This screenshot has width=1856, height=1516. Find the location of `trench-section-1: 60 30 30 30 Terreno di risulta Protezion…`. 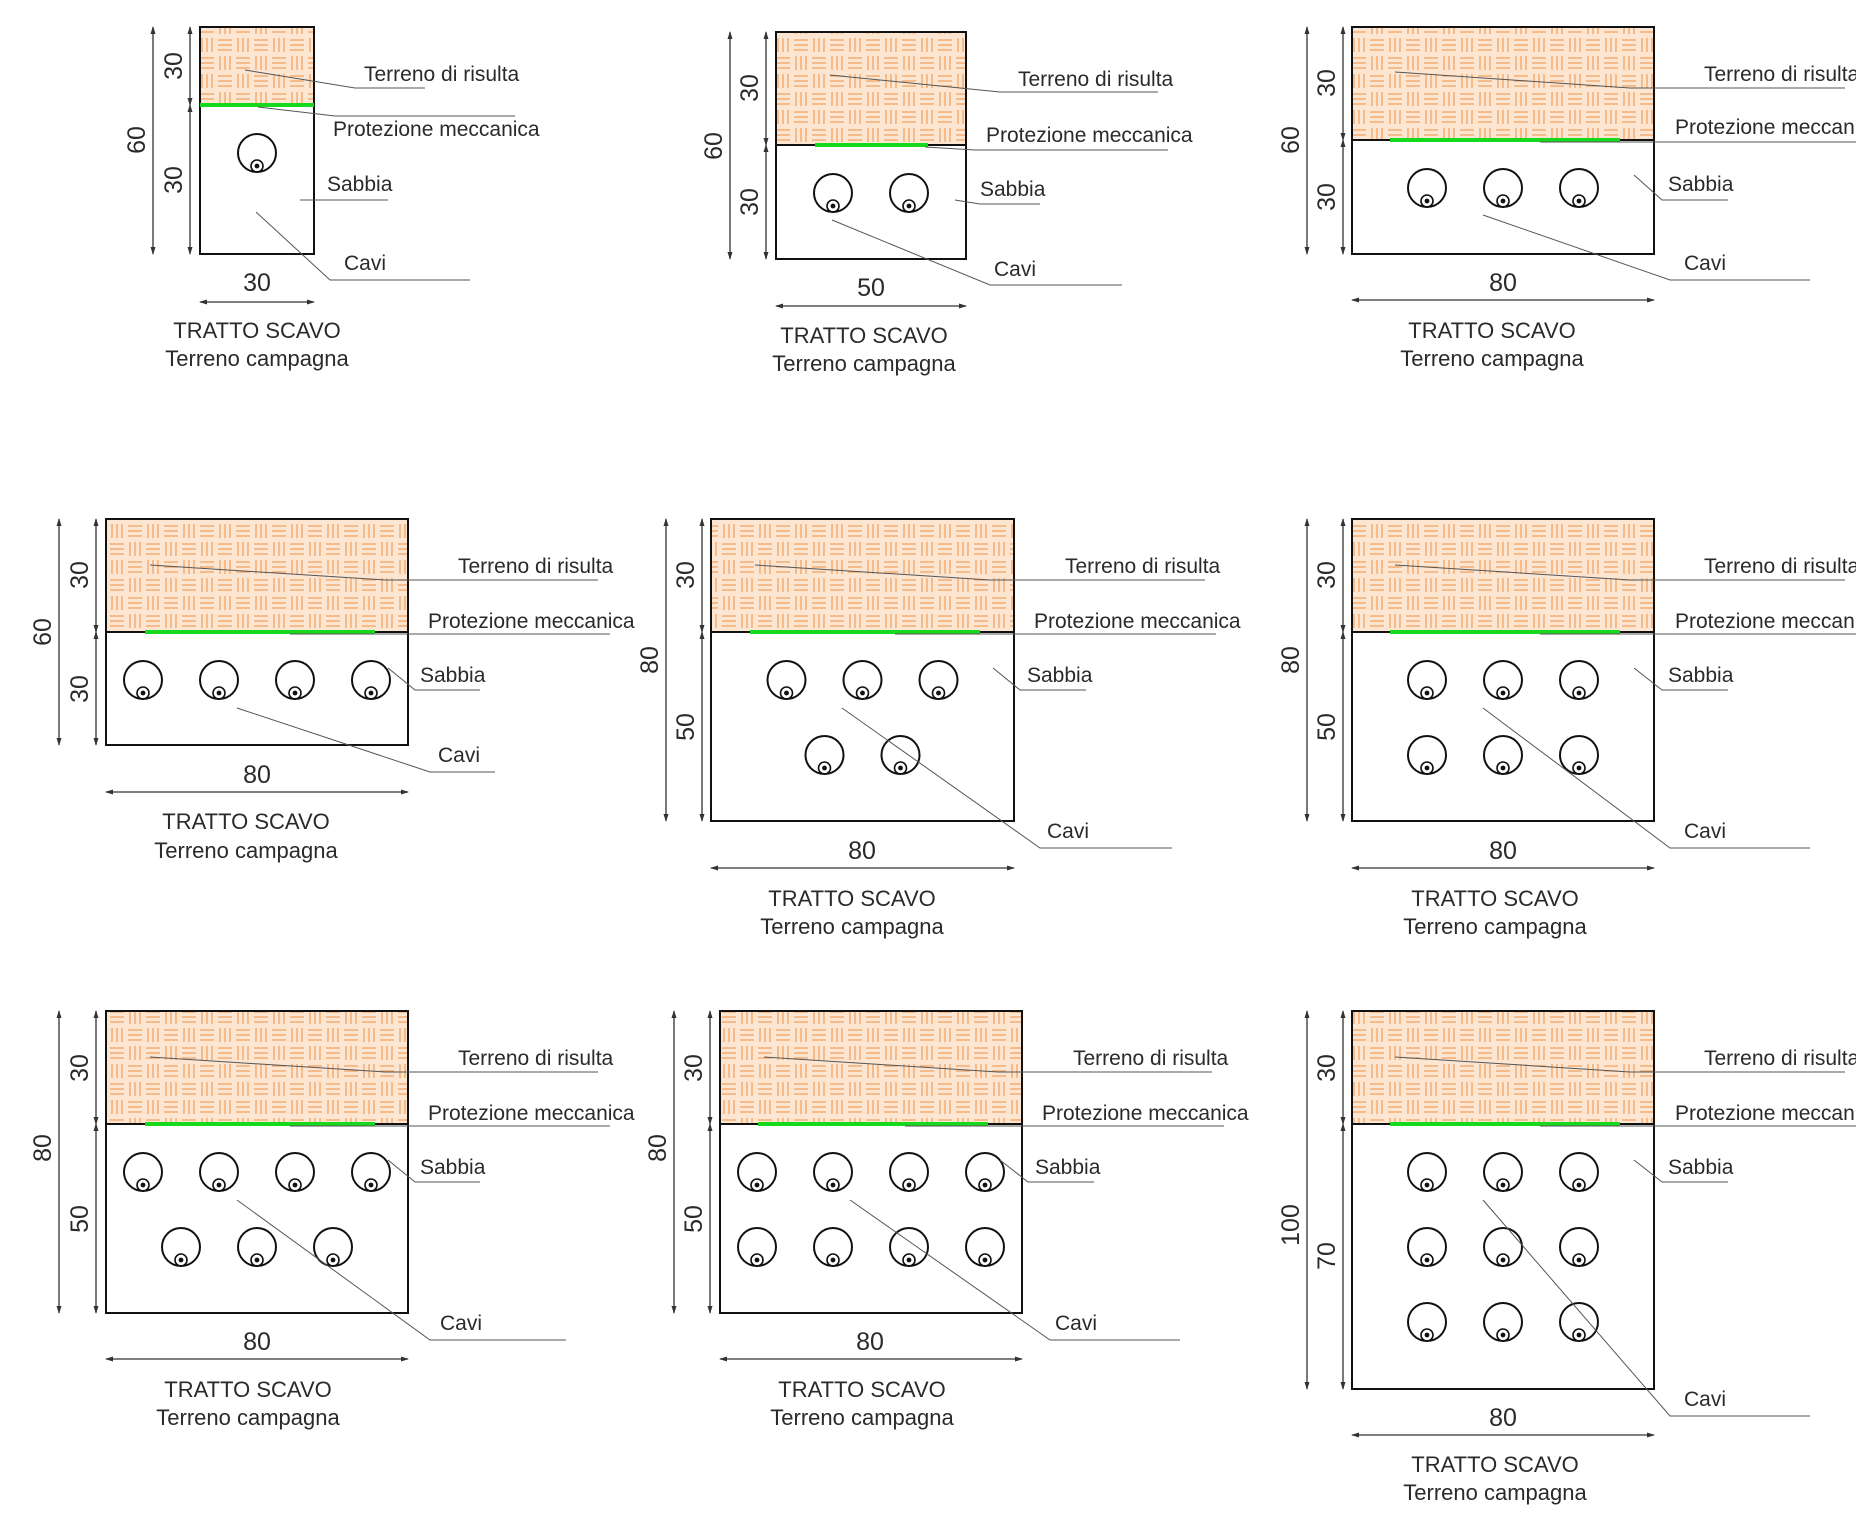

trench-section-1: 60 30 30 30 Terreno di risulta Protezion… is located at coordinates (331, 198).